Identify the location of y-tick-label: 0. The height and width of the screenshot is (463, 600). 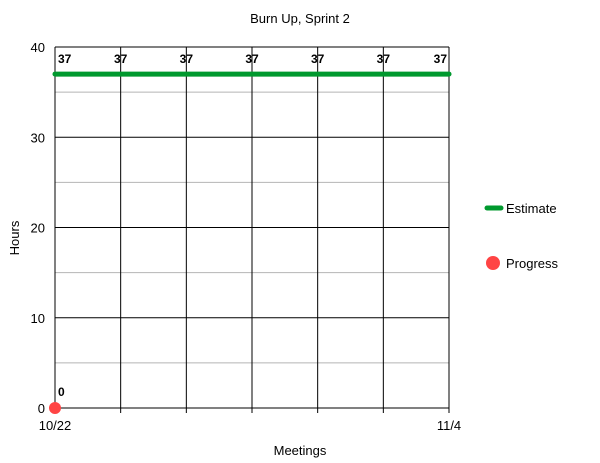
(41, 408).